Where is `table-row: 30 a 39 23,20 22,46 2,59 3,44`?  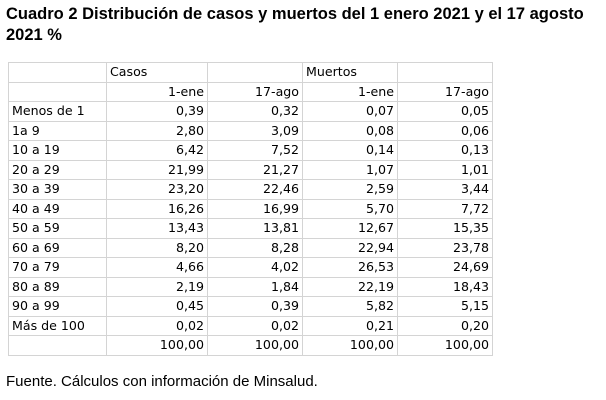 table-row: 30 a 39 23,20 22,46 2,59 3,44 is located at coordinates (250, 189).